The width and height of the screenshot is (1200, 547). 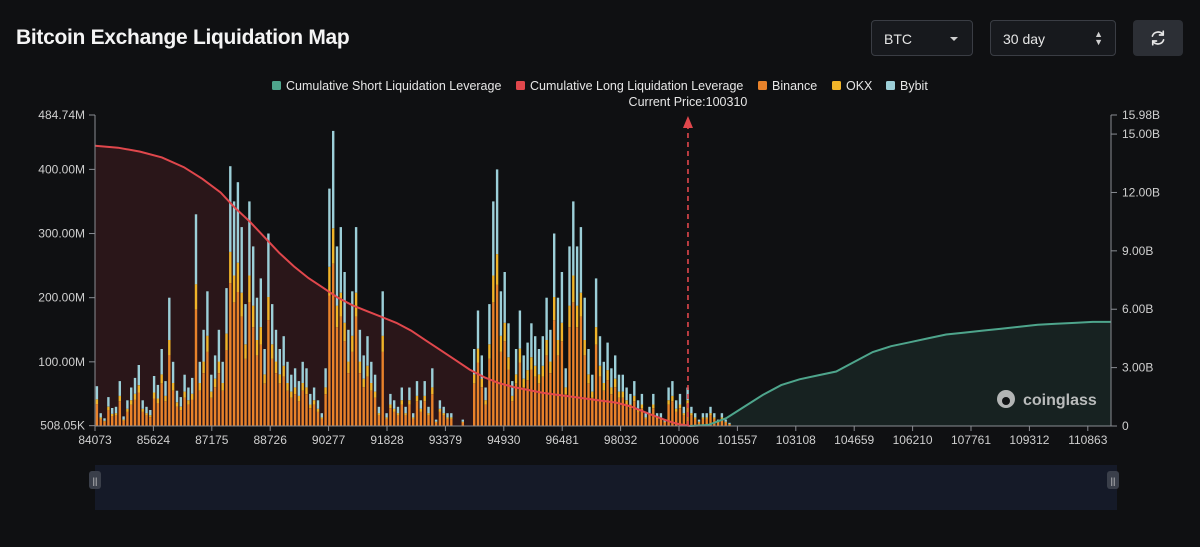 What do you see at coordinates (604, 487) in the screenshot?
I see `range-slider: || ||` at bounding box center [604, 487].